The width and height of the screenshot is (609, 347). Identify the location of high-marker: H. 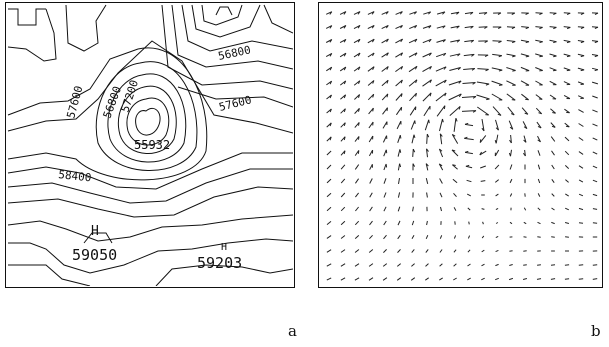
(95, 231).